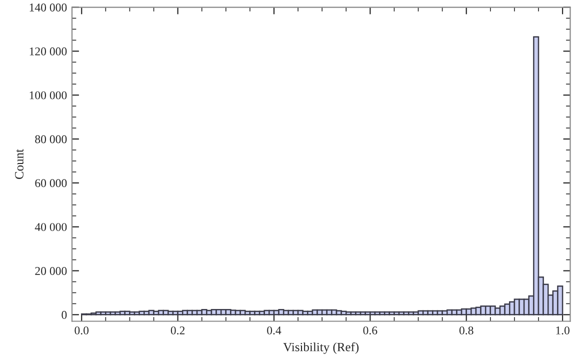 This screenshot has height=363, width=576. I want to click on y-tick-label: 140 000, so click(48, 8).